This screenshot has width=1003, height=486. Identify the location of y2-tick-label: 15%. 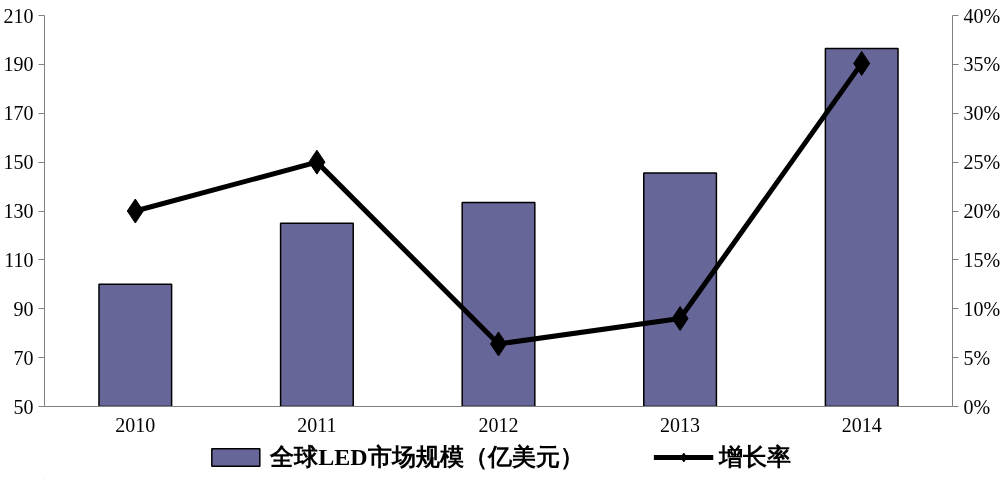
(982, 259).